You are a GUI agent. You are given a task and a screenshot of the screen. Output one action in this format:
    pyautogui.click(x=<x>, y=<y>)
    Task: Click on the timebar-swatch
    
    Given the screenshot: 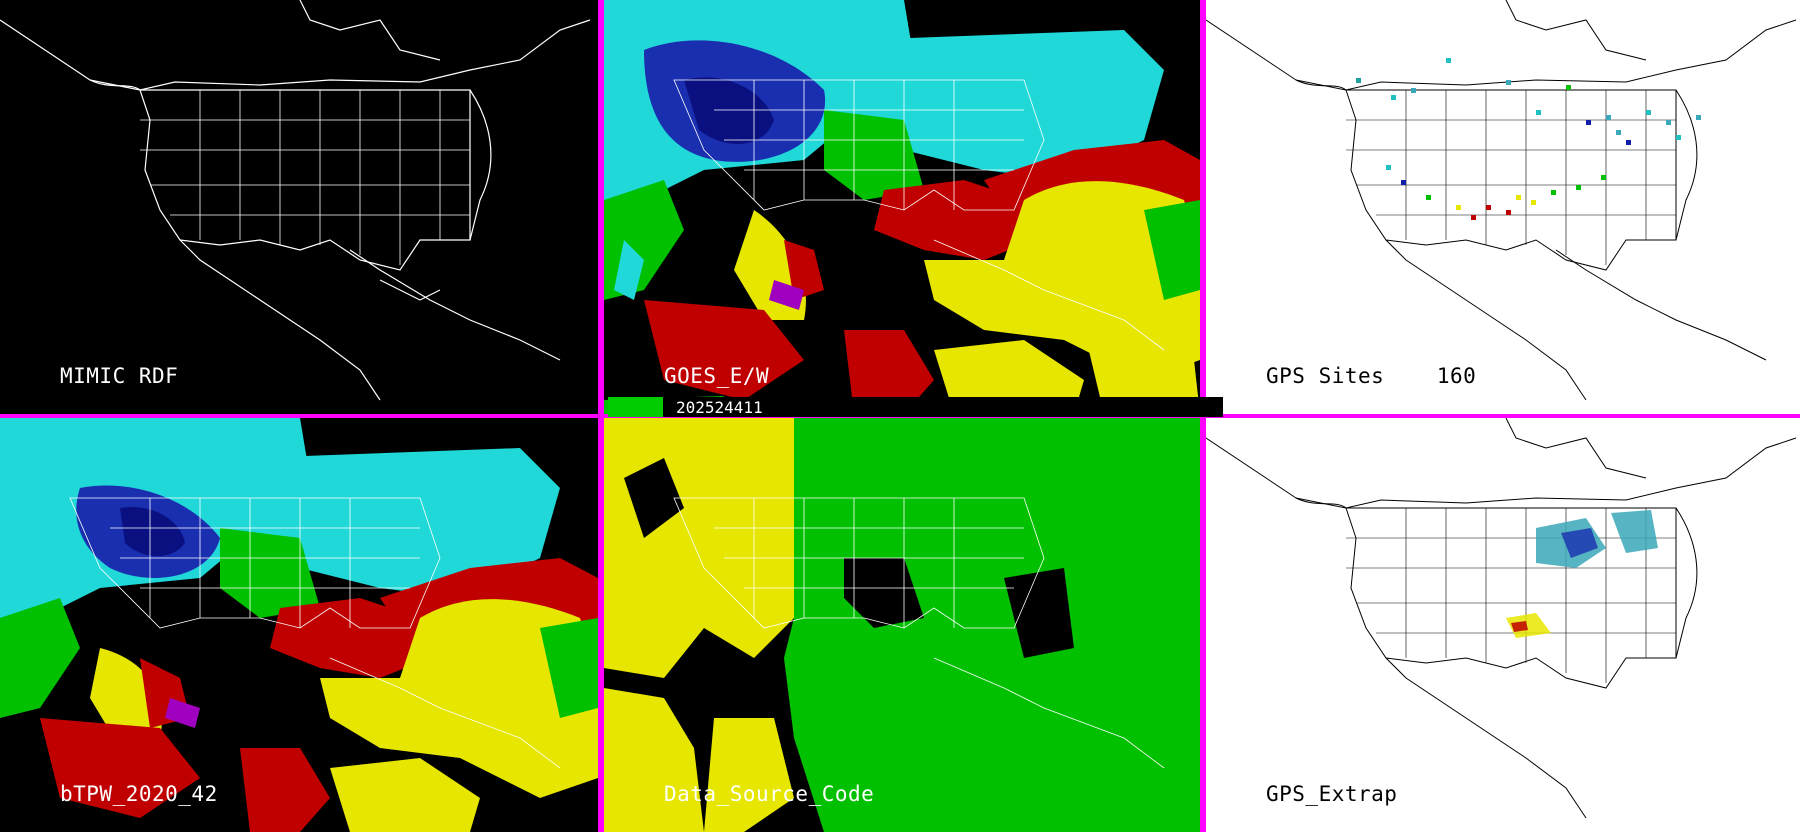 What is the action you would take?
    pyautogui.click(x=636, y=407)
    